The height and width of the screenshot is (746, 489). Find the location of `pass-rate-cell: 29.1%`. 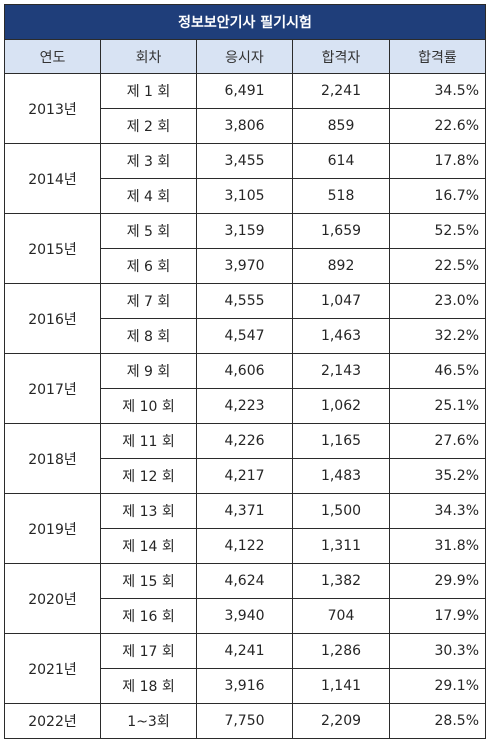

pass-rate-cell: 29.1% is located at coordinates (437, 686).